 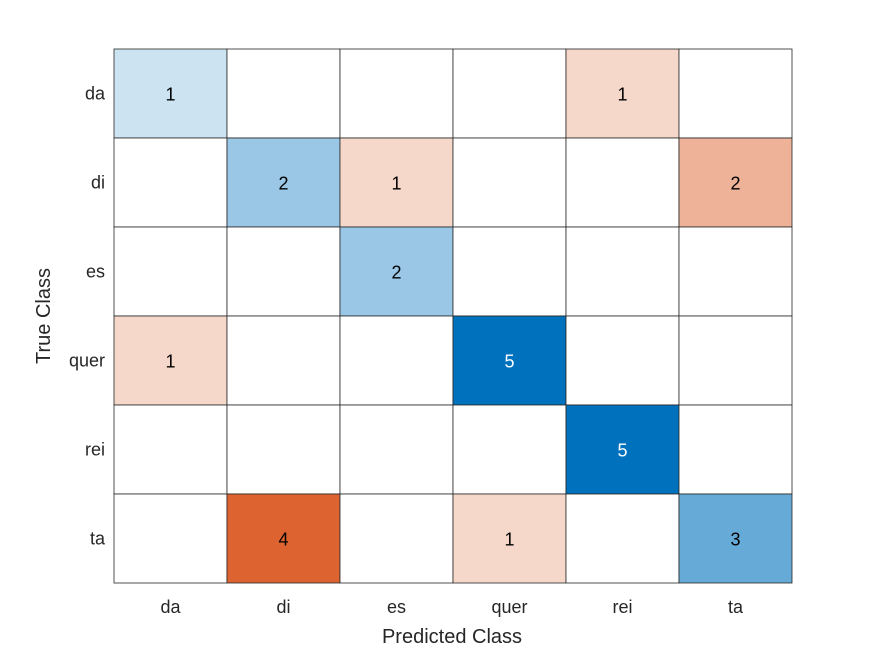 What do you see at coordinates (622, 182) in the screenshot?
I see `matrix-cell-di-rei` at bounding box center [622, 182].